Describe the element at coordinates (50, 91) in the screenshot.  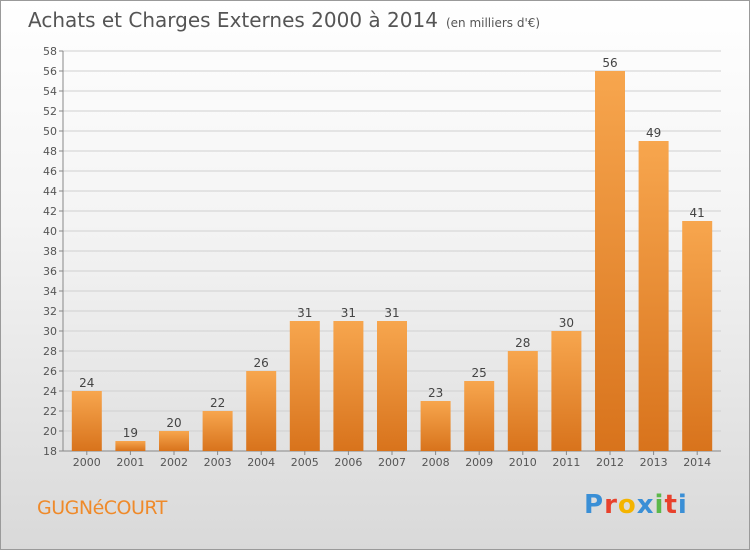
I see `y-tick-label: 54` at that location.